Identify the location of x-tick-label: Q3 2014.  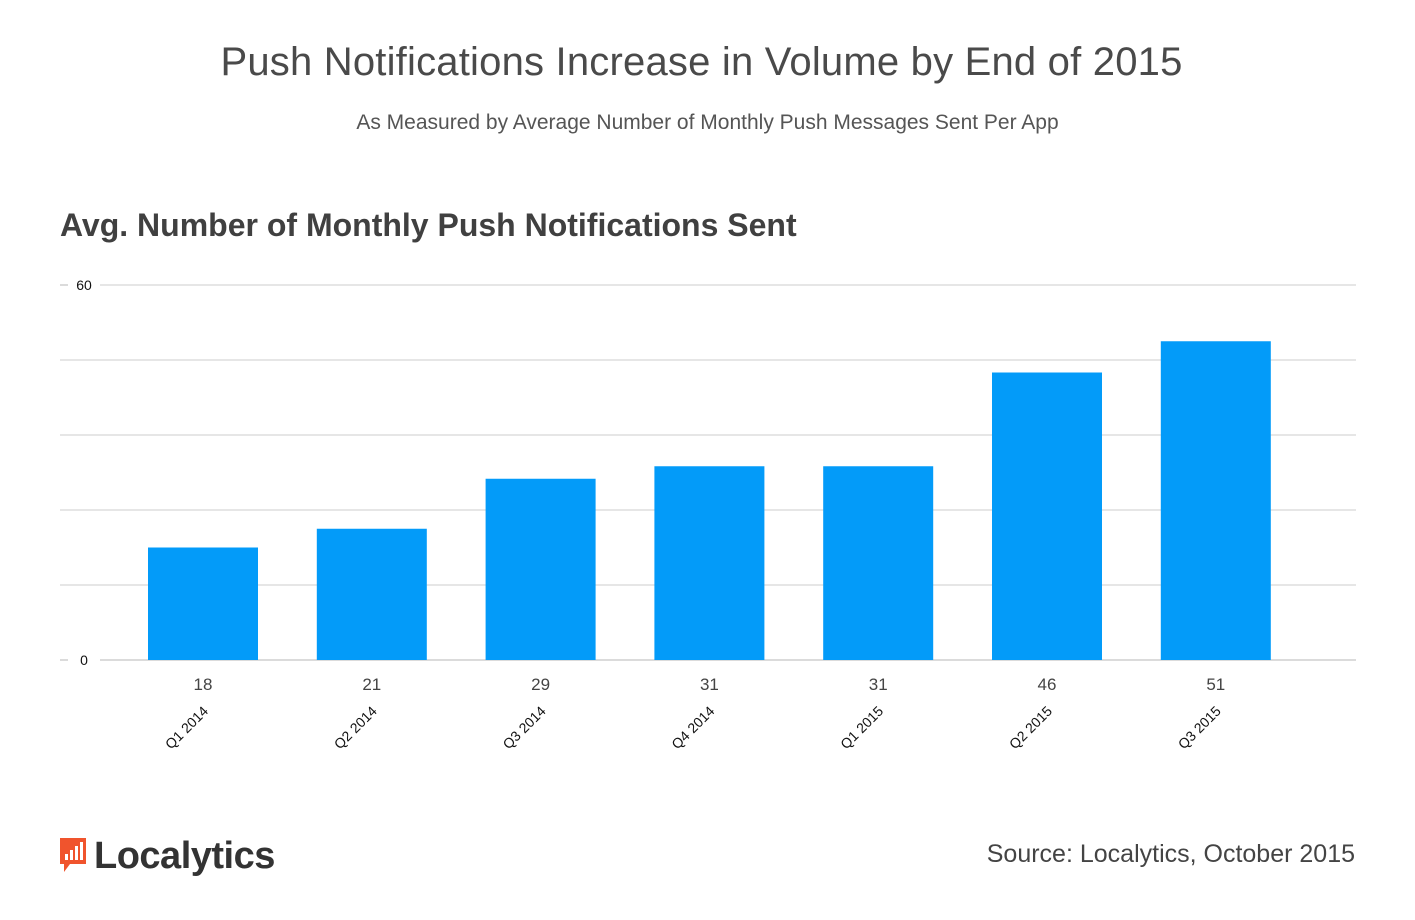
(523, 727).